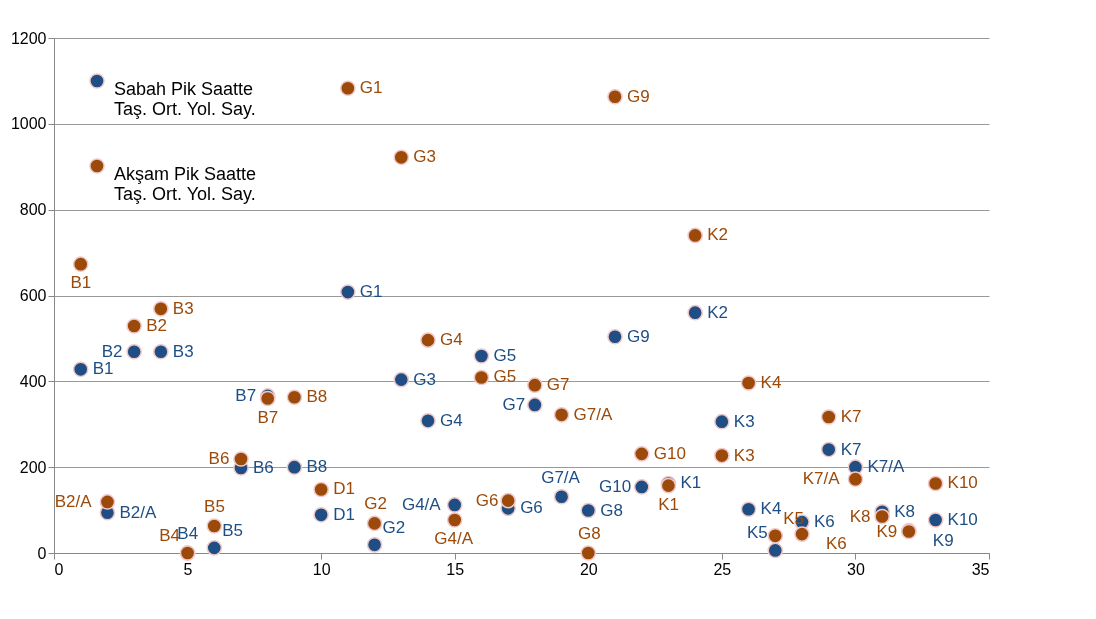 This screenshot has width=1096, height=619. Describe the element at coordinates (59, 569) in the screenshot. I see `x-tick-label: 0` at that location.